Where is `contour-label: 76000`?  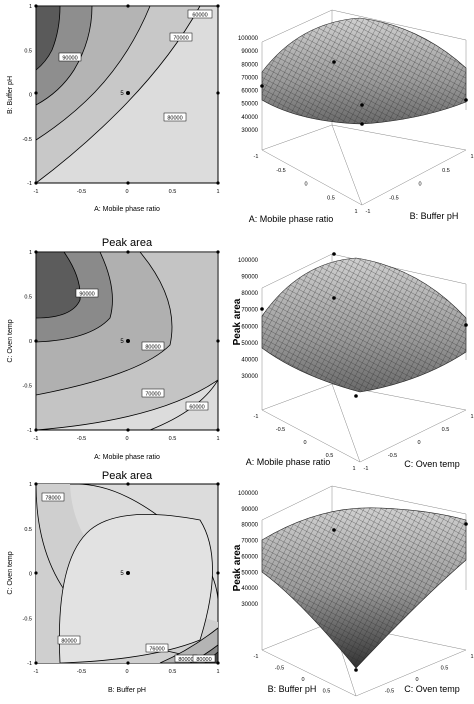 contour-label: 76000 is located at coordinates (156, 650).